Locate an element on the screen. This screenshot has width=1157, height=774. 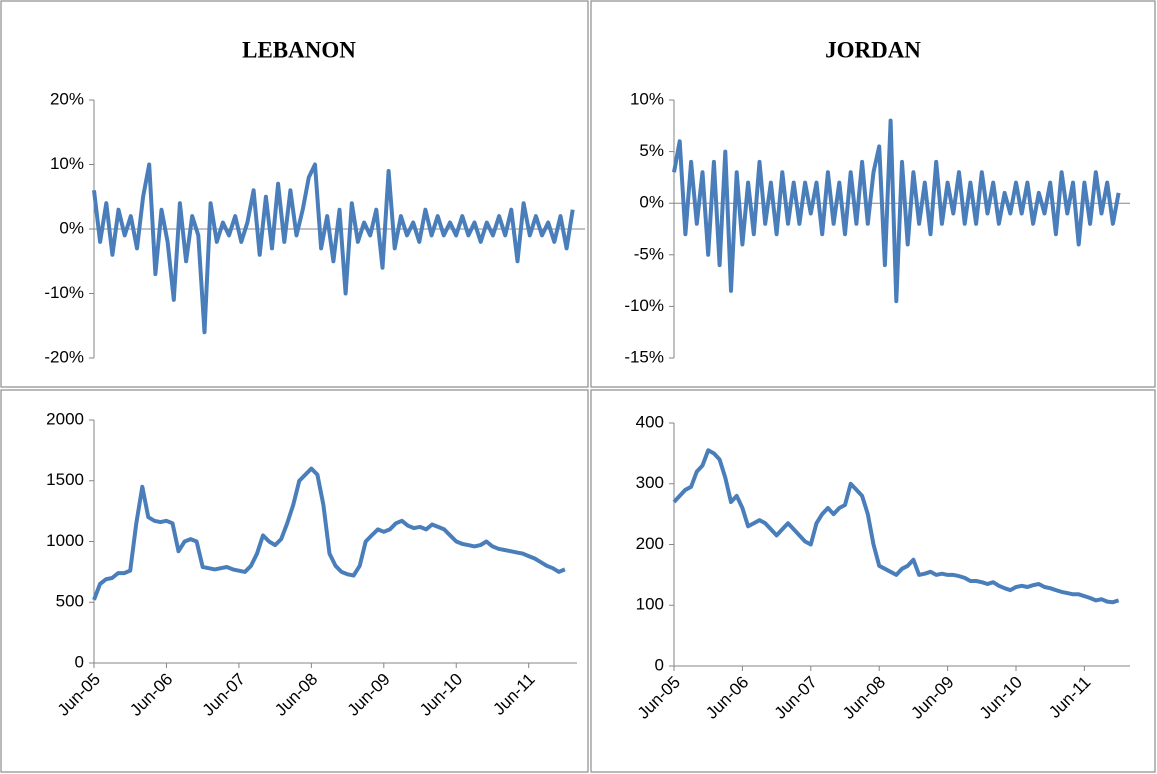
y-tick-label: 1000 is located at coordinates (65, 540).